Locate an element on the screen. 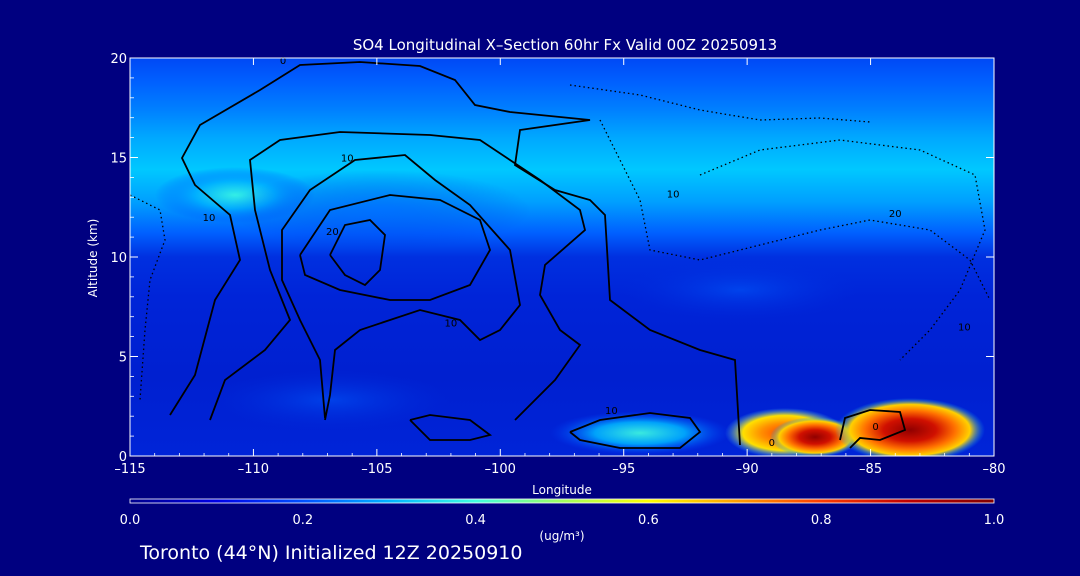 The image size is (1080, 576). contour-inner-ring is located at coordinates (395, 247).